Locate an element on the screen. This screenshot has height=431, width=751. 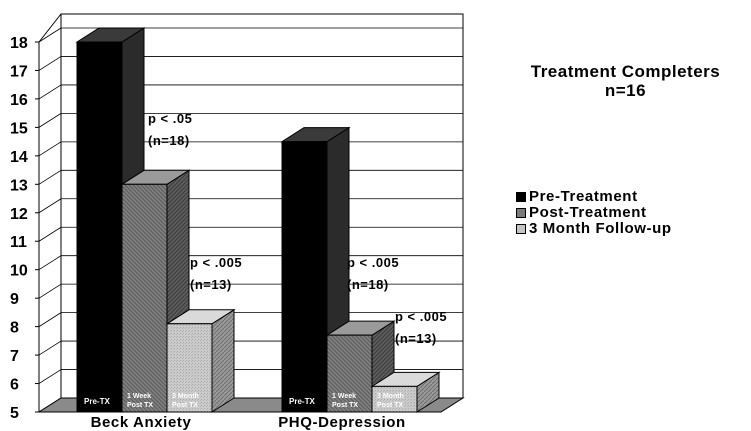
legend-item-post-treatment: Post-Treatment is located at coordinates (594, 213).